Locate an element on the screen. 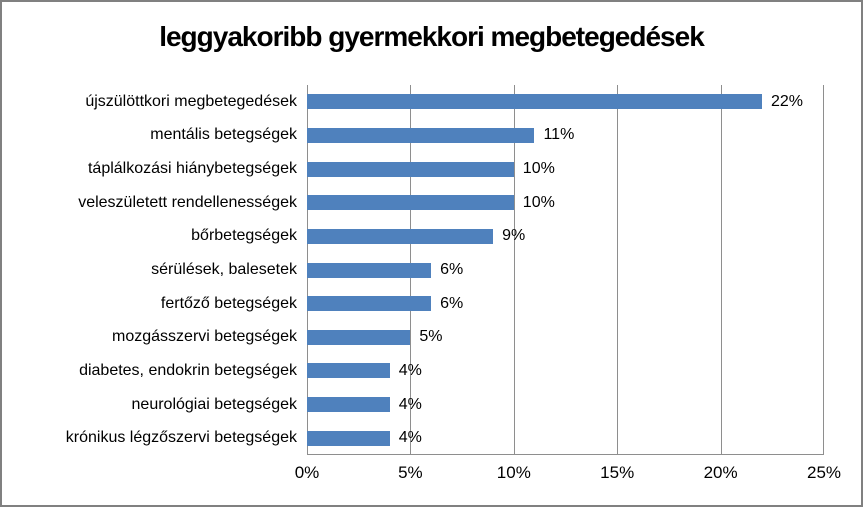  bar-row: bőrbetegségek 9% is located at coordinates (432, 237).